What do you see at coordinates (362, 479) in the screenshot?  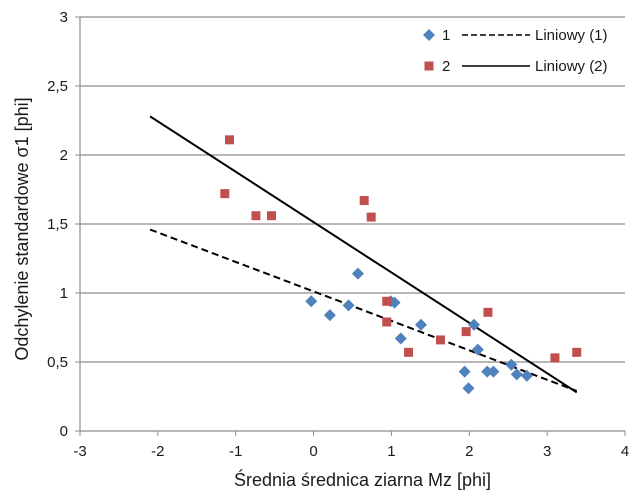 I see `x-axis-title: Średnia średnica ziarna Mz [phi]` at bounding box center [362, 479].